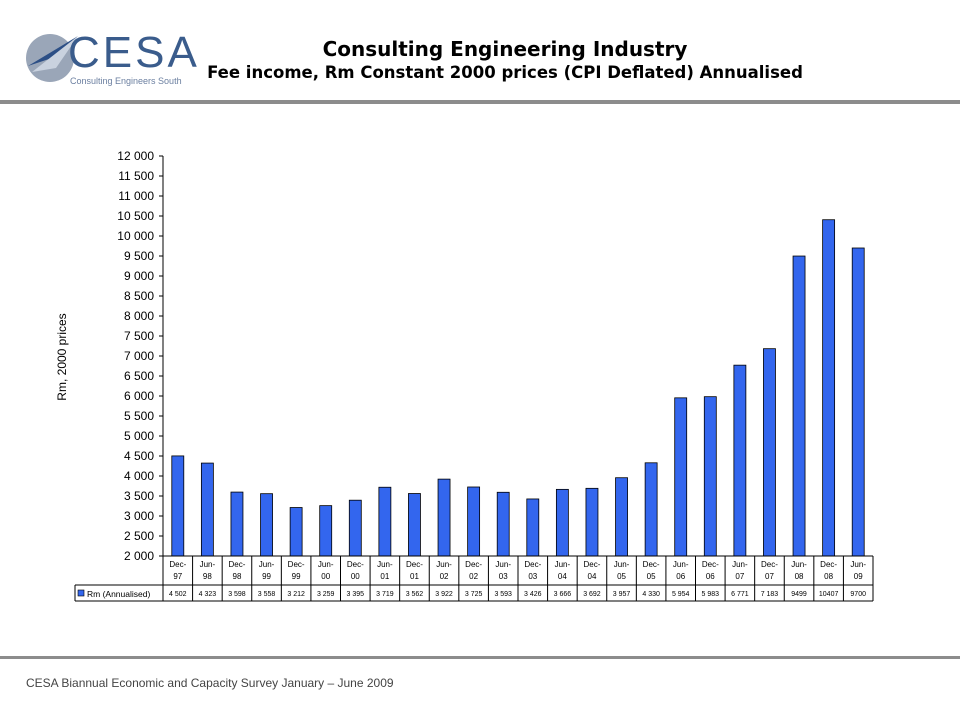  What do you see at coordinates (126, 81) in the screenshot?
I see `logo-tagline: Consulting Engineers South` at bounding box center [126, 81].